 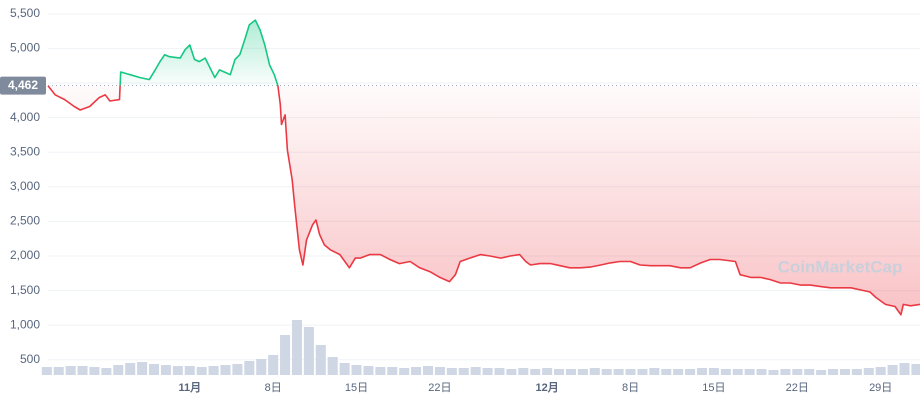 I want to click on y-tick-label: 3,500, so click(x=25, y=151).